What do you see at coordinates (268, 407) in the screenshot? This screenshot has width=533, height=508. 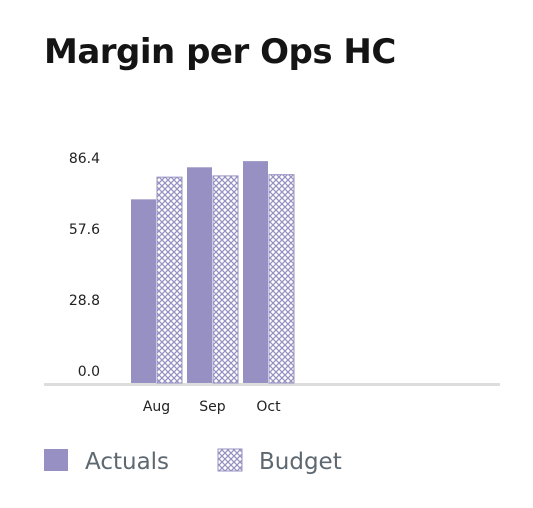 I see `x-tick-label: Oct` at bounding box center [268, 407].